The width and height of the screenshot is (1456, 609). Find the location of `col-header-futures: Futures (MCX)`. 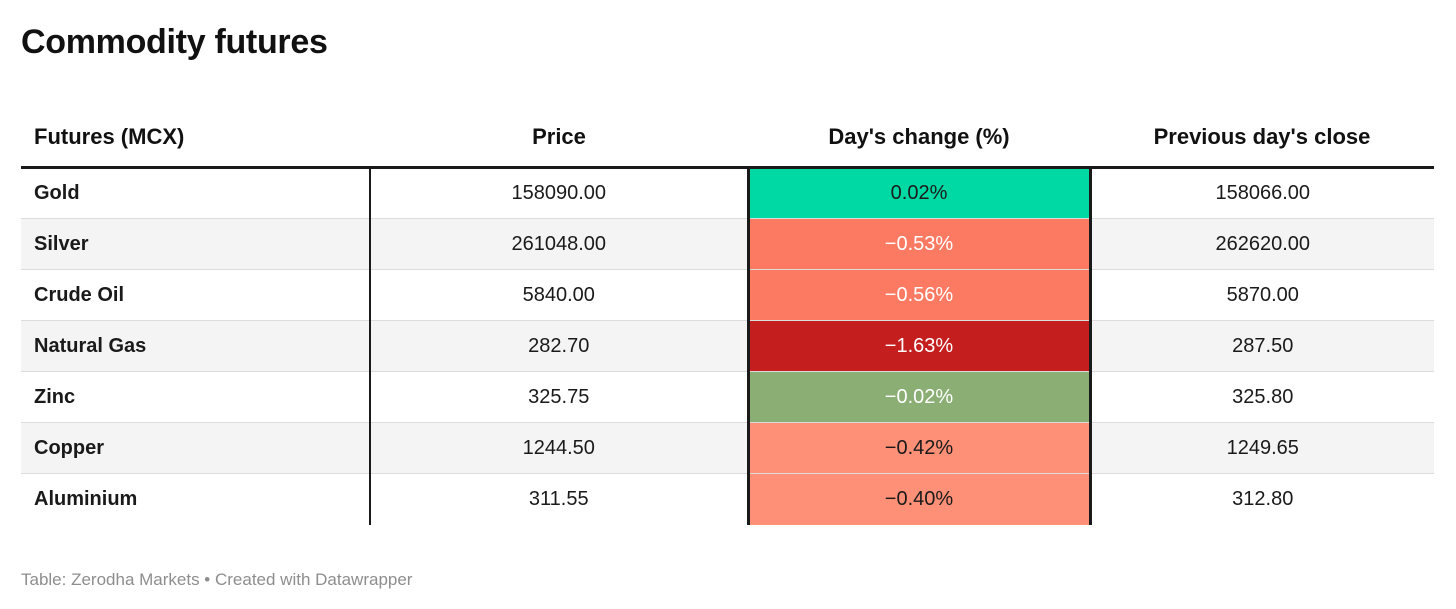

col-header-futures: Futures (MCX) is located at coordinates (195, 137).